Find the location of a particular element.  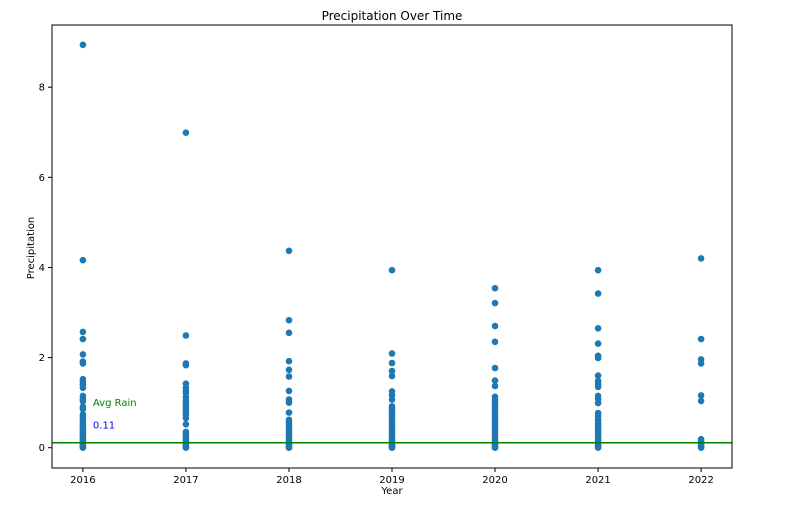

y-tick-label: 6 is located at coordinates (42, 178).